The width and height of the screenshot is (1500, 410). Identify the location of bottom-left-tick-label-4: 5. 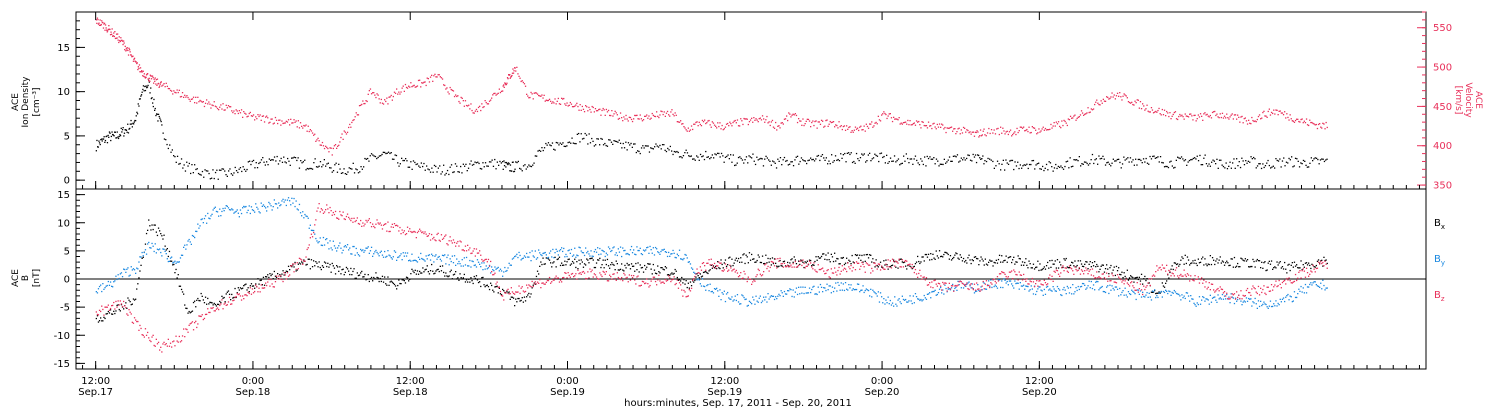
(67, 251).